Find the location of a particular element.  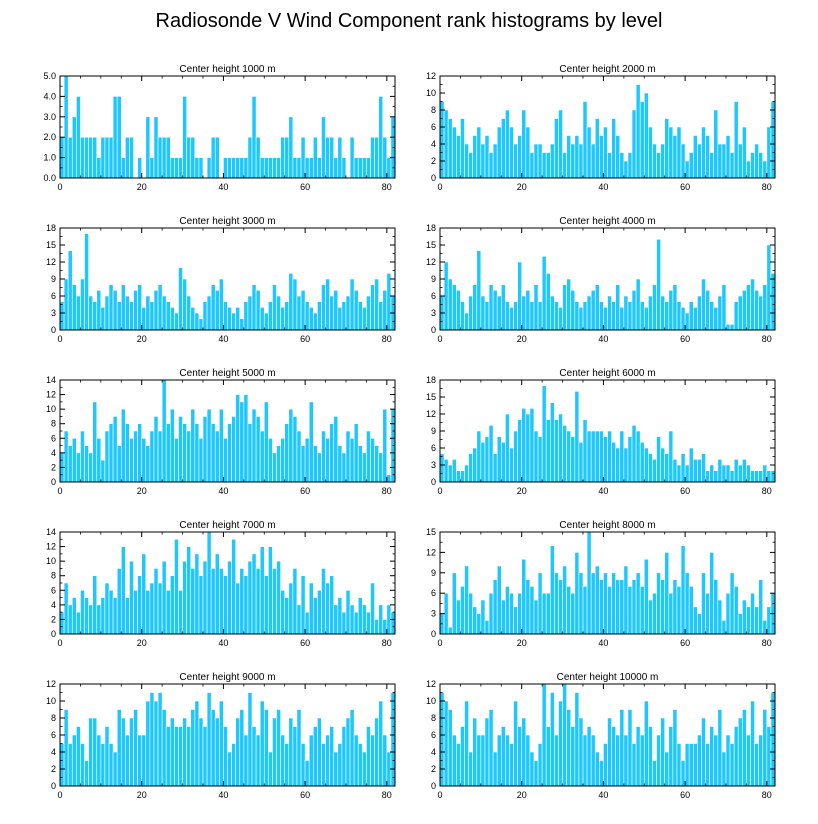

histogram-panel: Center height 6000 m 0 20 40 60 80 0 3 6 9 12 15 18 is located at coordinates (601, 432).